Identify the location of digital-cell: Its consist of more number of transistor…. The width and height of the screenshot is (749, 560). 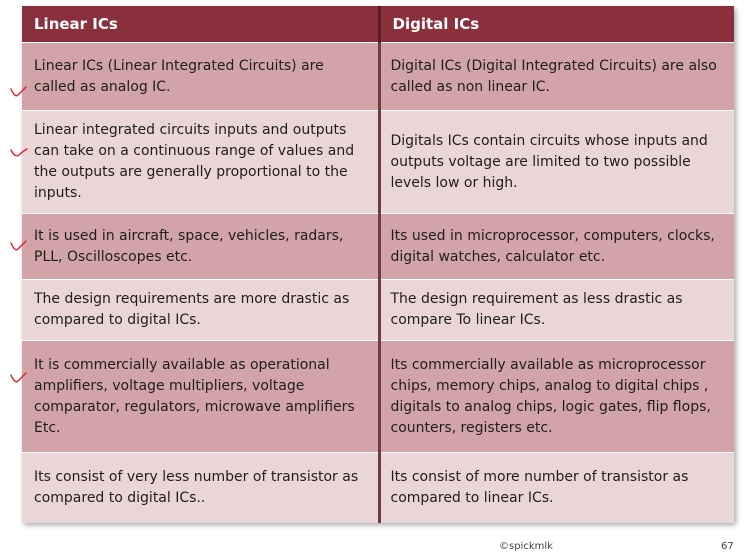
(555, 487).